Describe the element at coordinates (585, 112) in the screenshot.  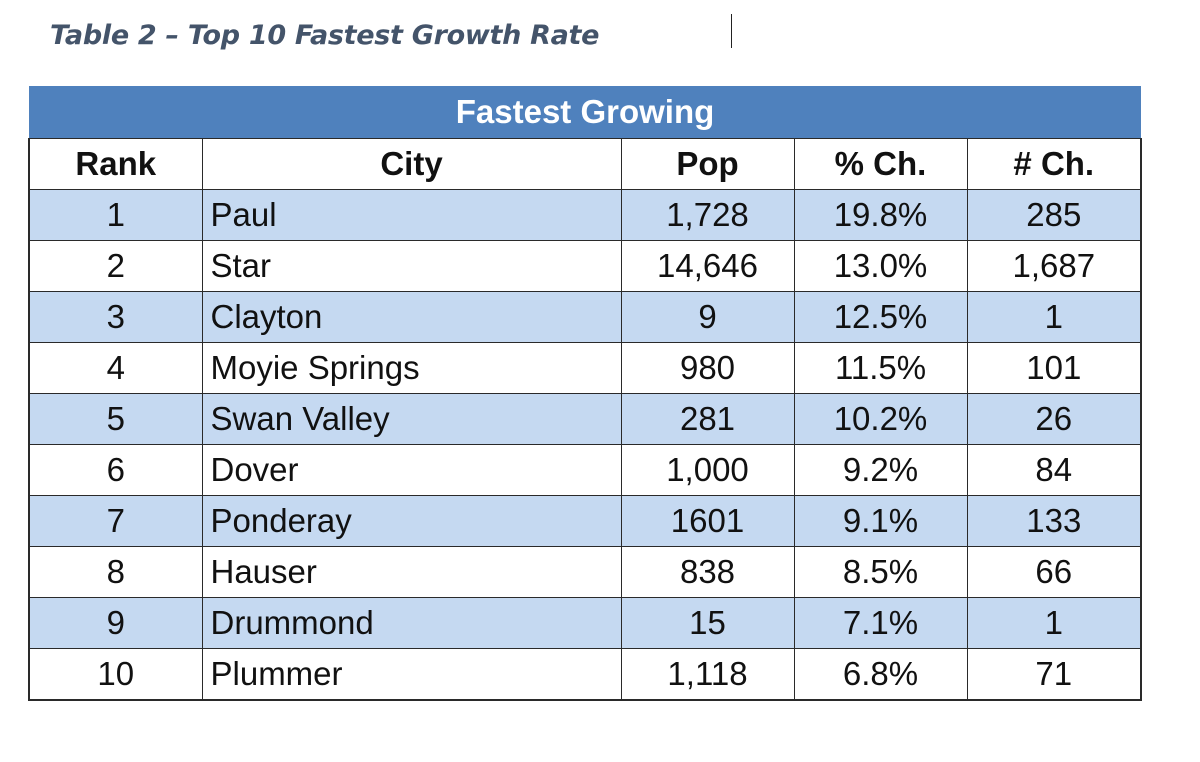
I see `table-banner: Fastest Growing` at that location.